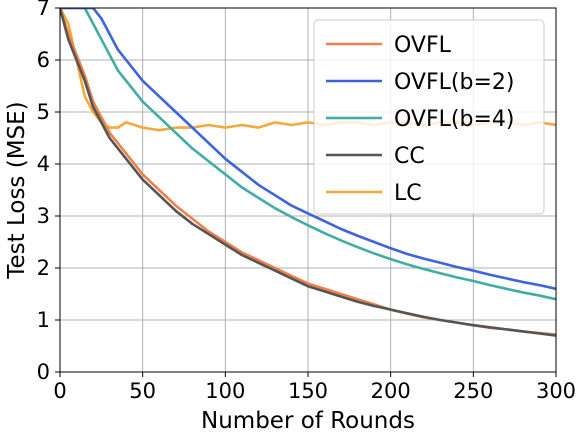  What do you see at coordinates (391, 391) in the screenshot?
I see `x-tick-label: 200` at bounding box center [391, 391].